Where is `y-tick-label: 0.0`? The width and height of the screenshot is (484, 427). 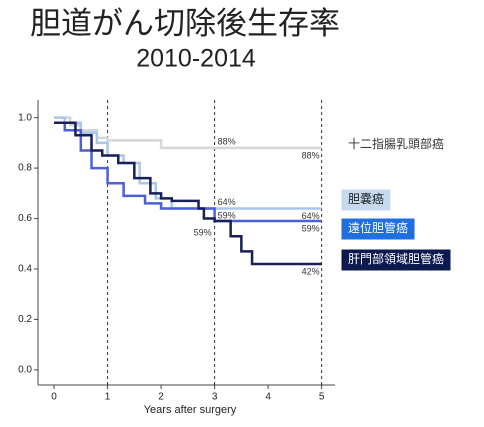 y-tick-label: 0.0 is located at coordinates (25, 370).